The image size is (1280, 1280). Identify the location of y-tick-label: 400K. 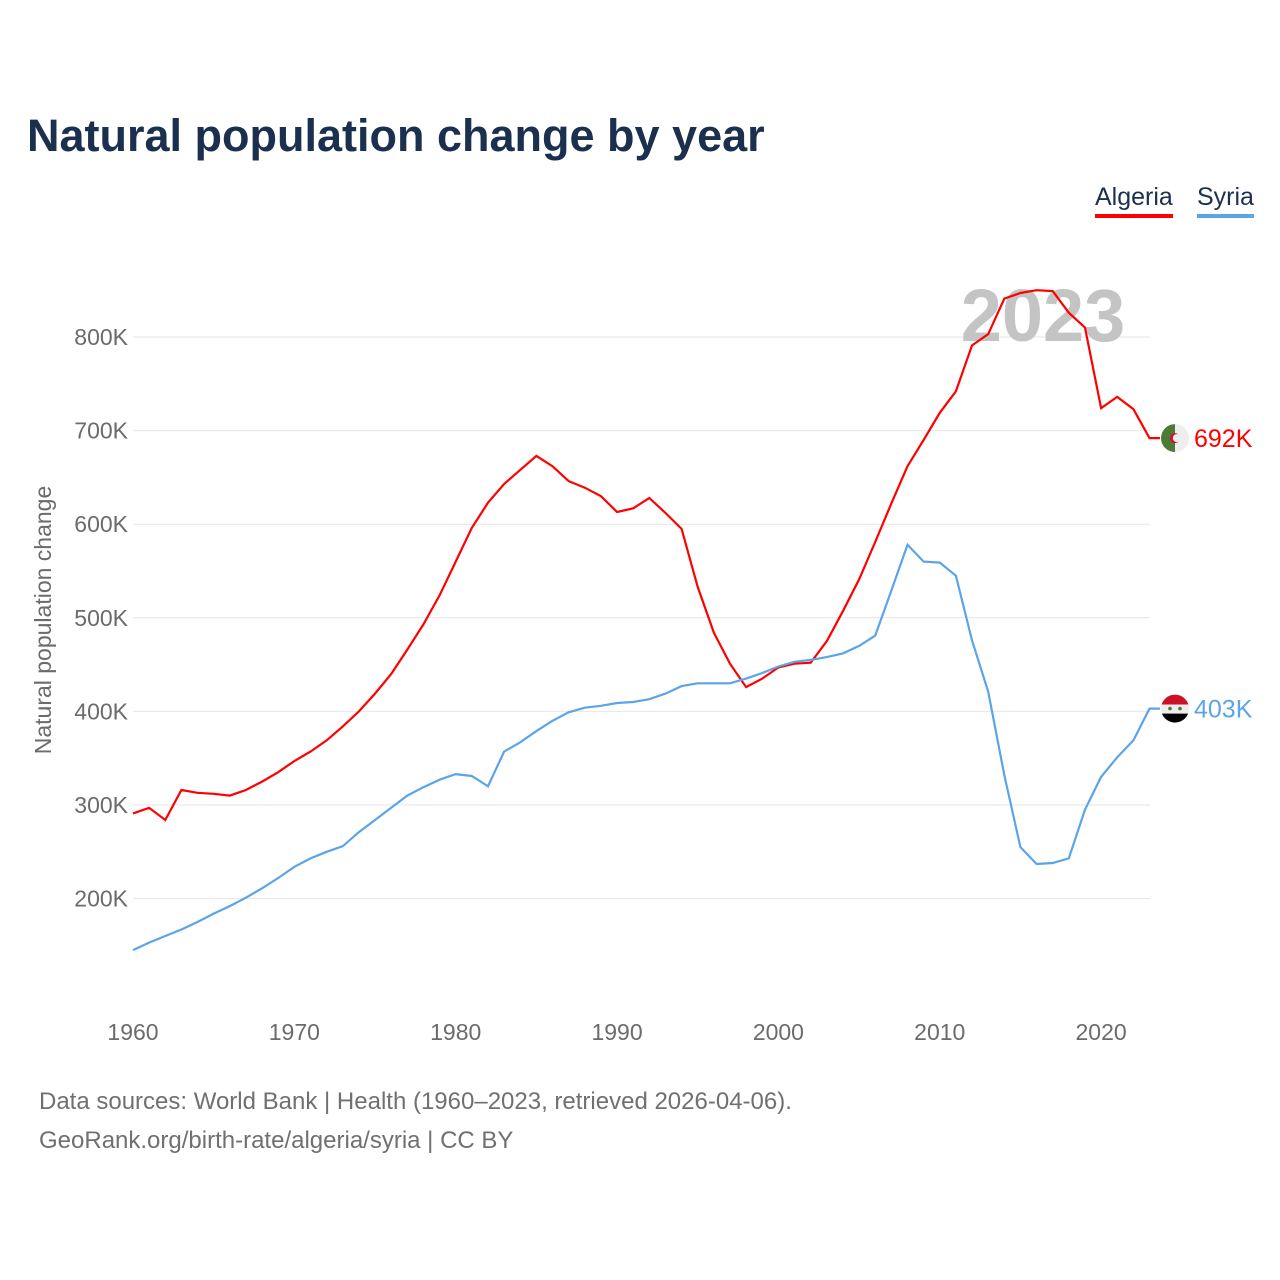
(101, 711).